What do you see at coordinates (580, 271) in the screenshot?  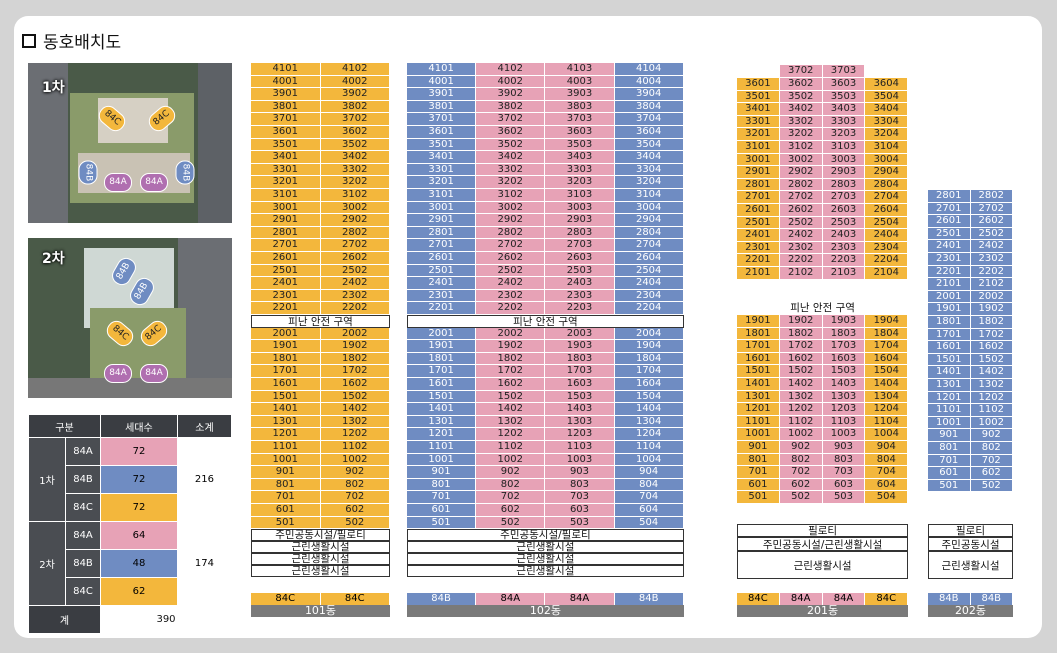 I see `unit-cell: 2503` at bounding box center [580, 271].